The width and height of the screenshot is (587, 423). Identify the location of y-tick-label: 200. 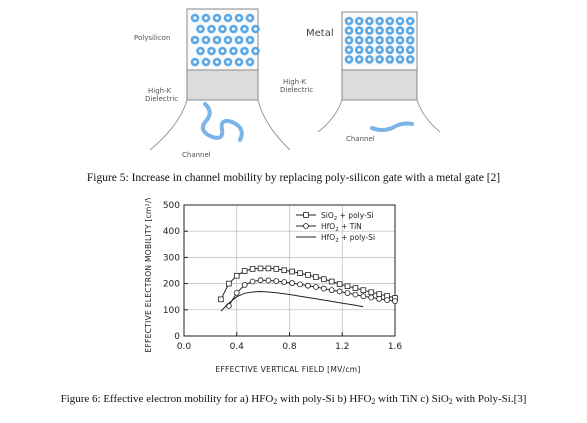
(171, 285).